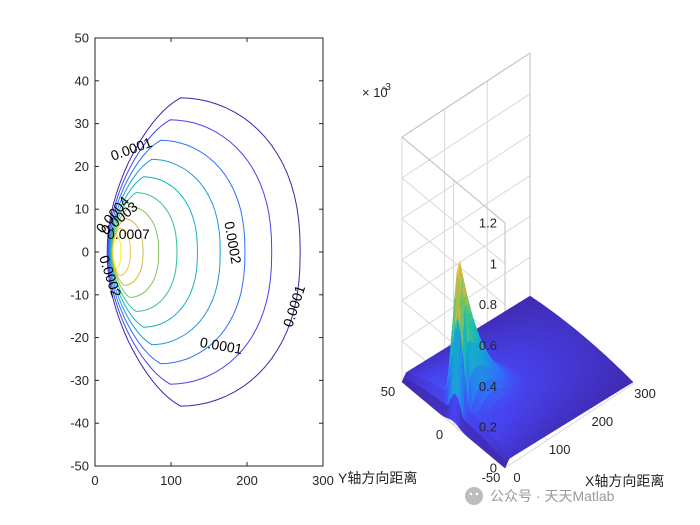 The height and width of the screenshot is (525, 700). I want to click on contour-y-tick-label: 40, so click(82, 80).